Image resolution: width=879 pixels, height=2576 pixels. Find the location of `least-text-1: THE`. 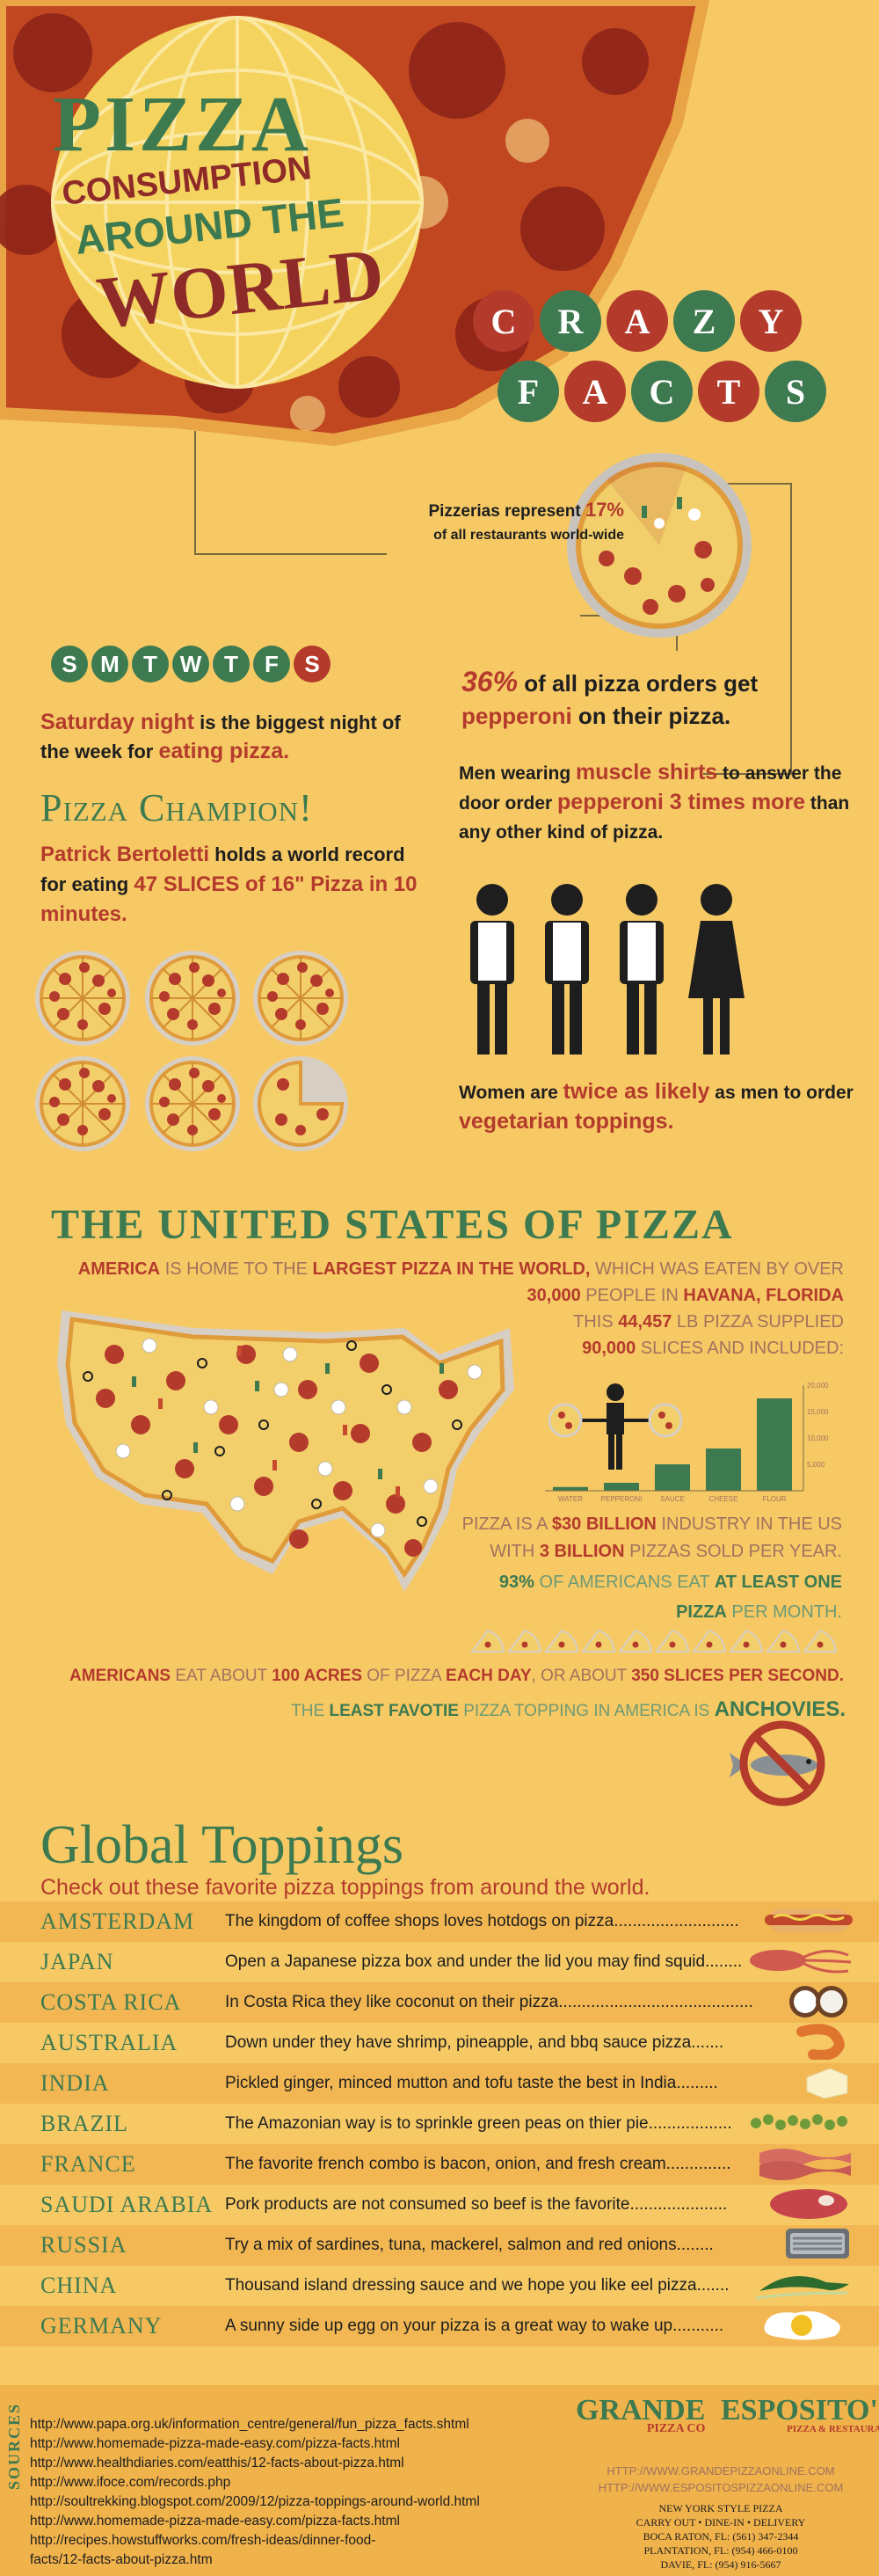

least-text-1: THE is located at coordinates (310, 1711).